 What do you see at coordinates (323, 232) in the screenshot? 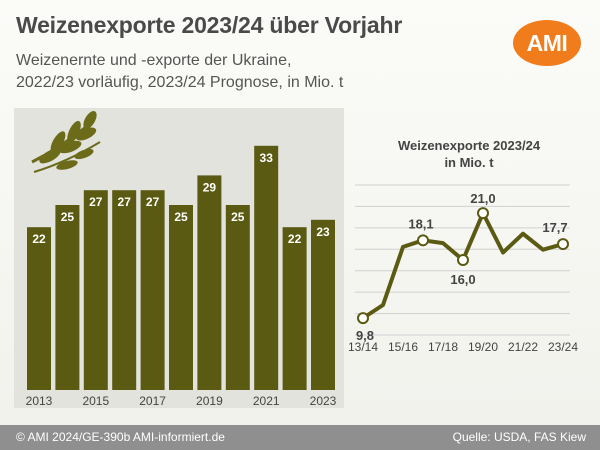
I see `bar-value-label: 23` at bounding box center [323, 232].